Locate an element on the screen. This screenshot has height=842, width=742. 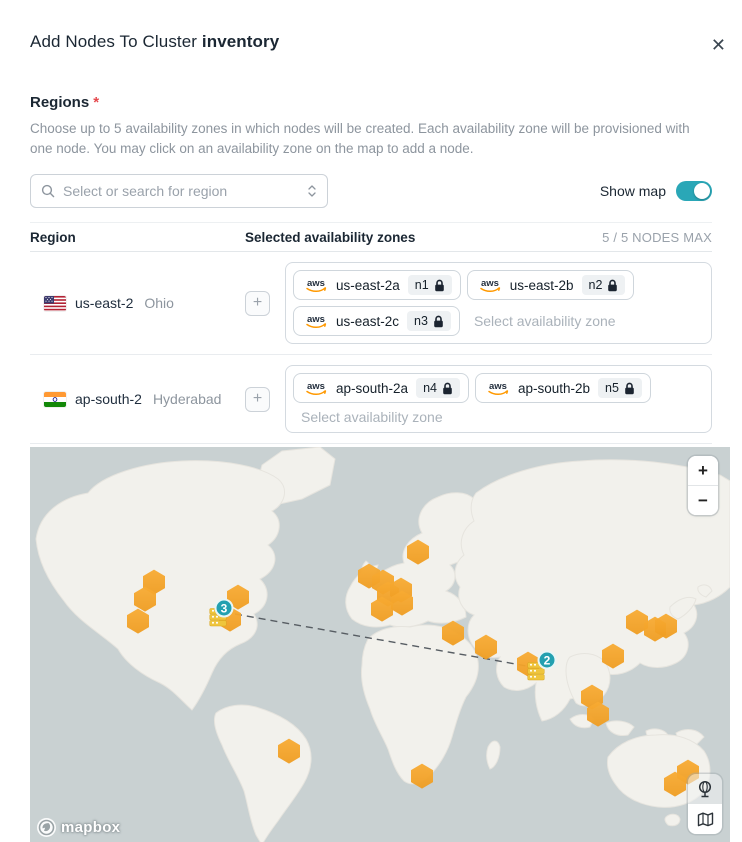
india-flag is located at coordinates (55, 399).